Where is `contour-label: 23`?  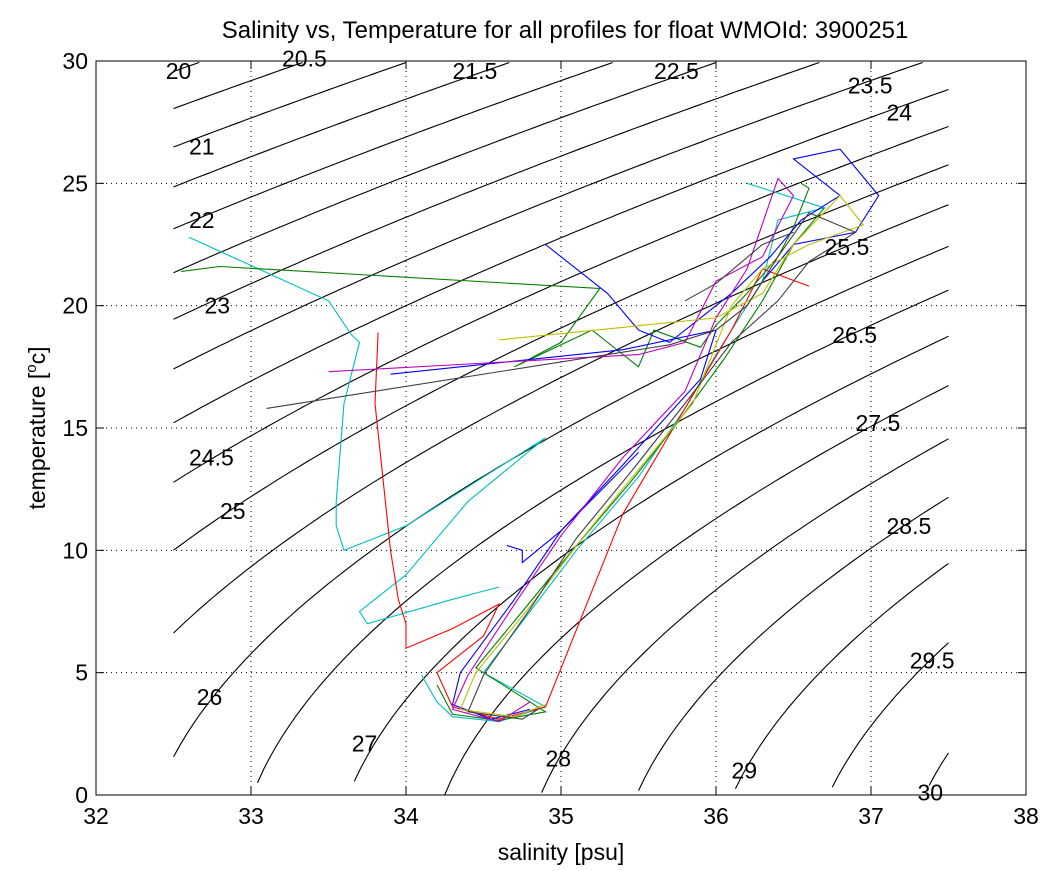
contour-label: 23 is located at coordinates (218, 306).